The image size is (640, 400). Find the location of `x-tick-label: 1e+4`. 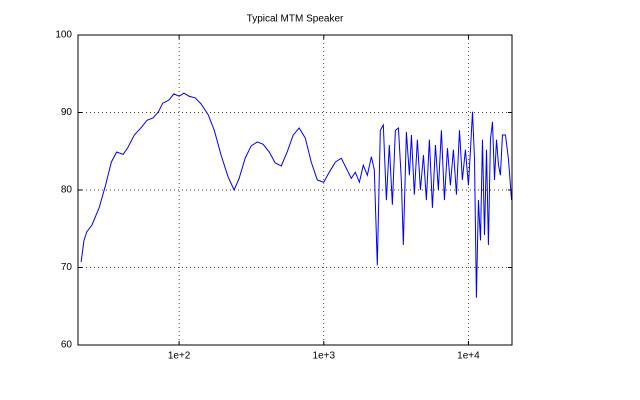

x-tick-label: 1e+4 is located at coordinates (468, 356).